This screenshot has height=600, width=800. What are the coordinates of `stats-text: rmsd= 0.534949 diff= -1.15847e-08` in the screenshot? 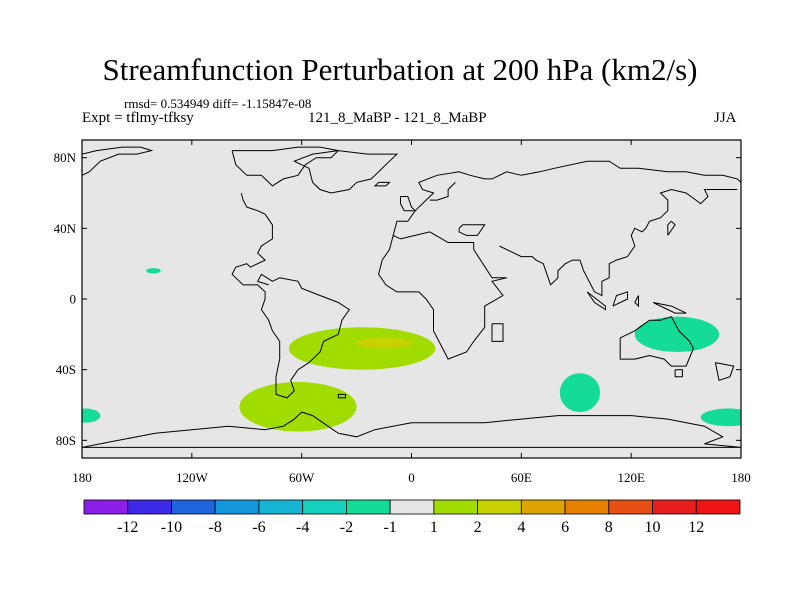 It's located at (218, 103).